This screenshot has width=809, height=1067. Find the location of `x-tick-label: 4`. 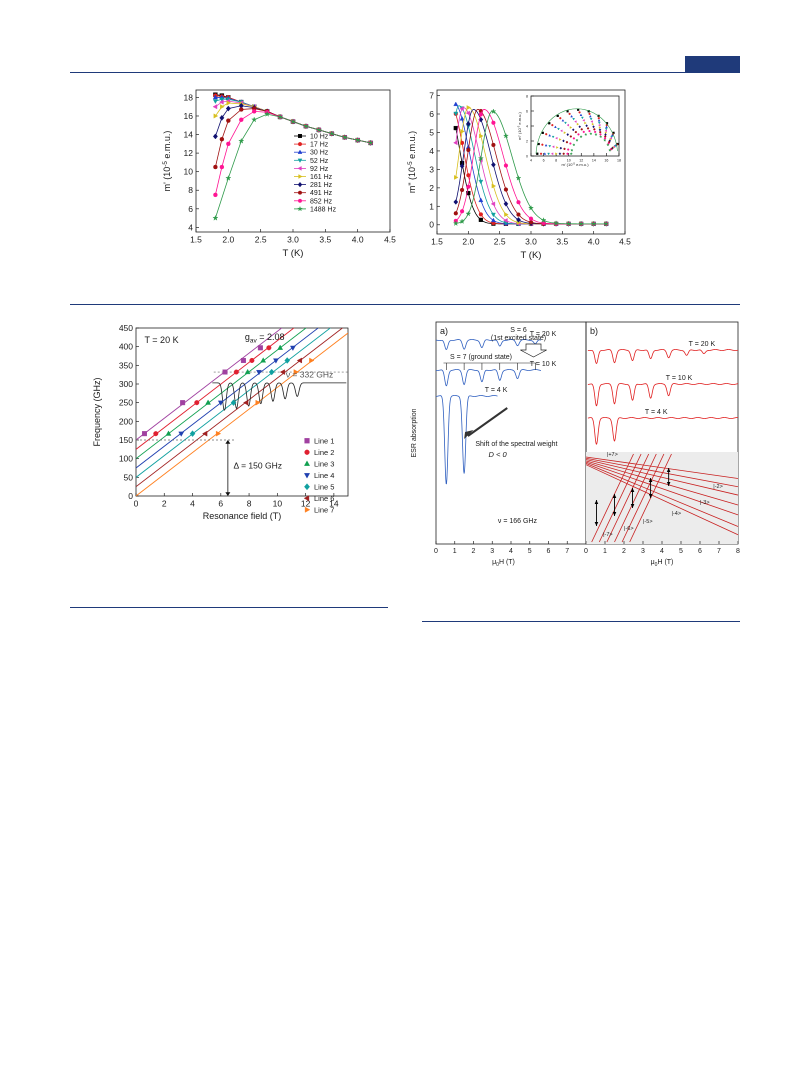

x-tick-label: 4 is located at coordinates (192, 504).